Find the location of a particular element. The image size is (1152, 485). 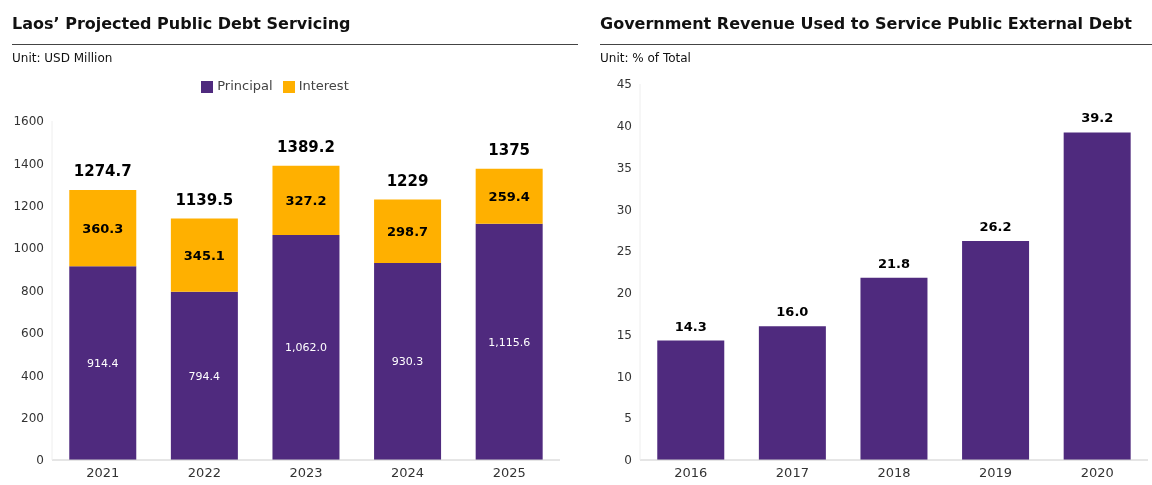

legend-label: Principal is located at coordinates (245, 85).